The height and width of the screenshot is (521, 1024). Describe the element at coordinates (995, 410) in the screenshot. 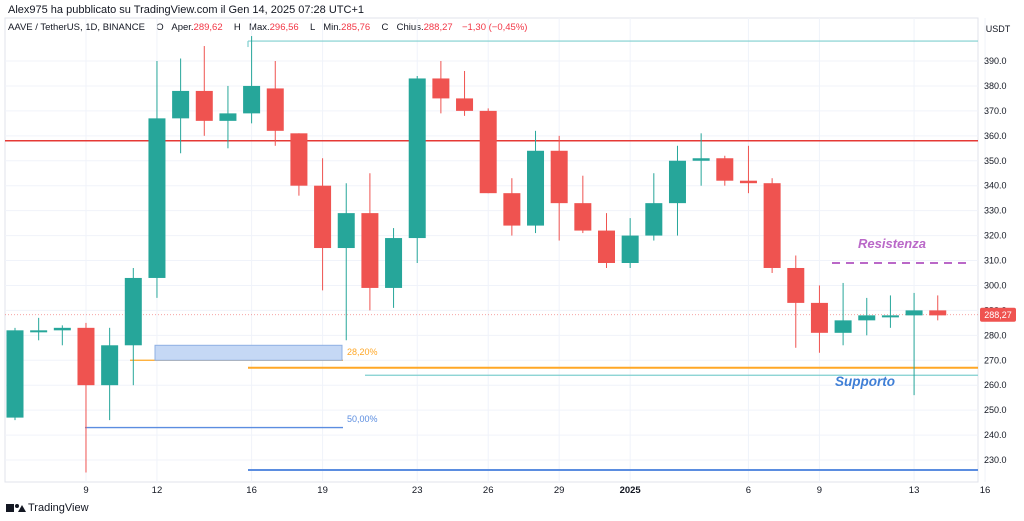

I see `price-tick-label: 250.0` at that location.